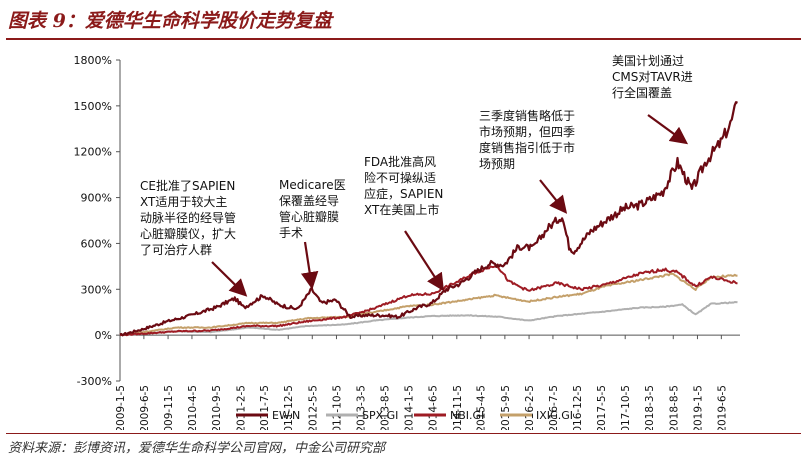 The image size is (807, 462). Describe the element at coordinates (93, 60) in the screenshot. I see `y-tick-label: 1800%` at that location.